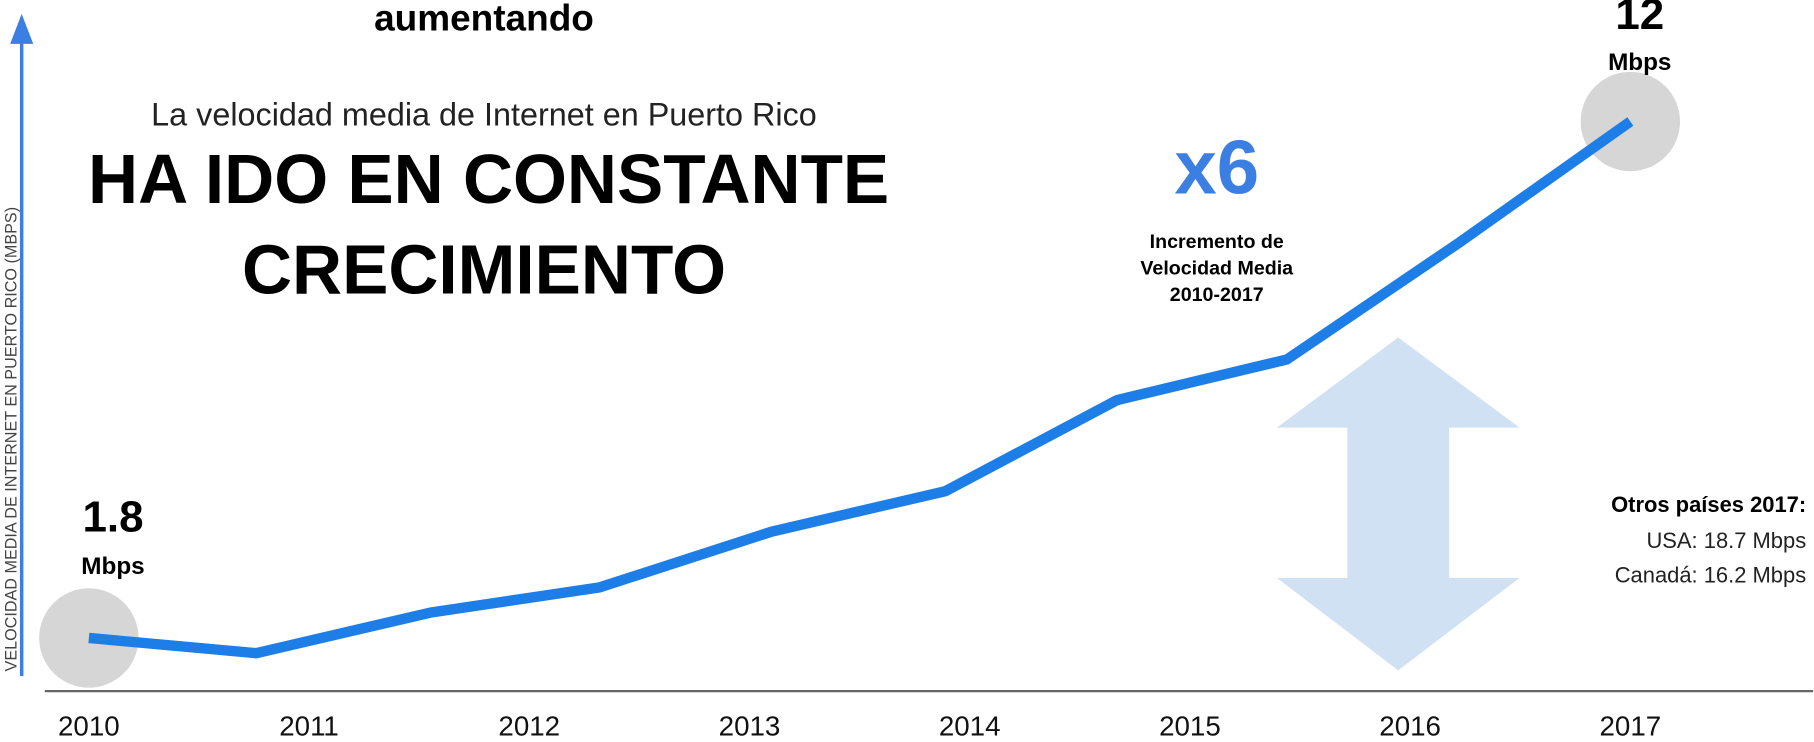  What do you see at coordinates (529, 725) in the screenshot?
I see `x-tick-label: 2012` at bounding box center [529, 725].